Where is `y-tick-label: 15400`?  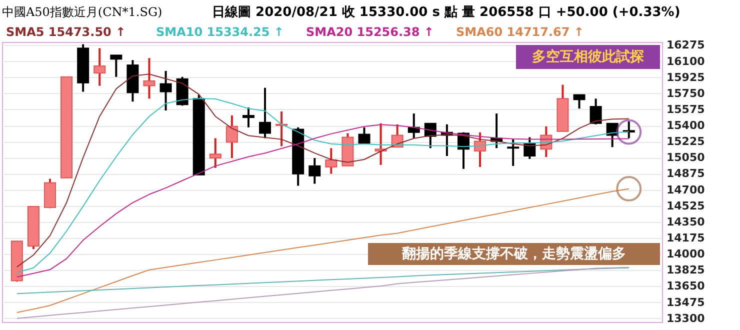
y-tick-label: 15400 is located at coordinates (686, 125).